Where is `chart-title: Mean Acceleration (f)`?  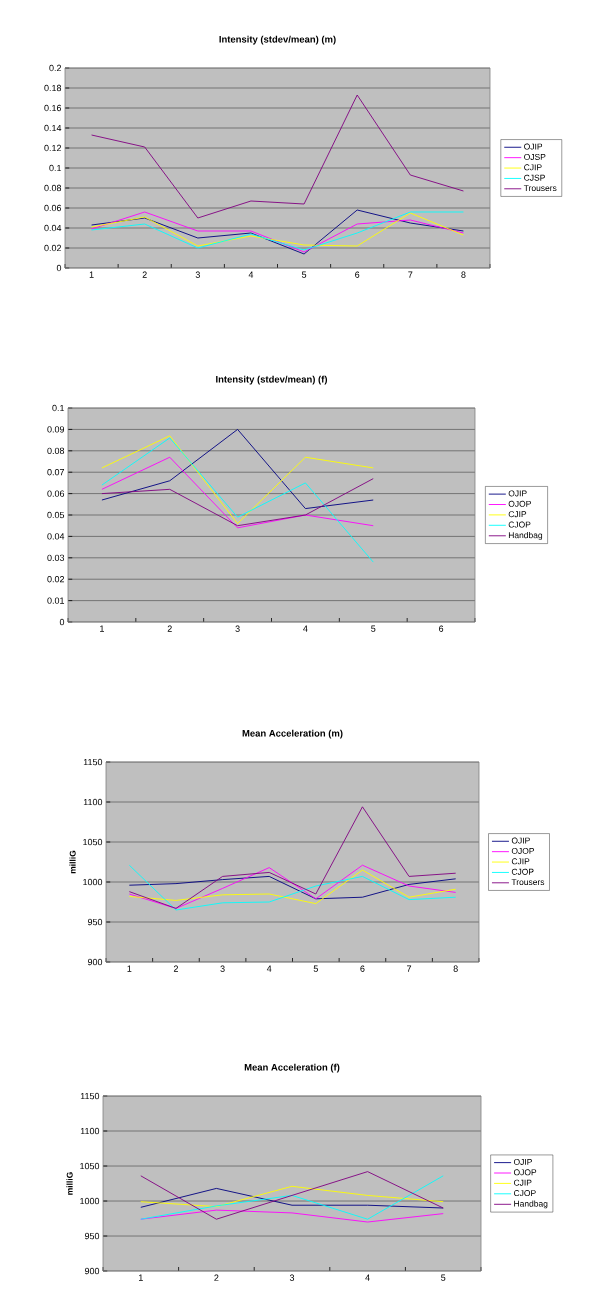
chart-title: Mean Acceleration (f) is located at coordinates (292, 1068).